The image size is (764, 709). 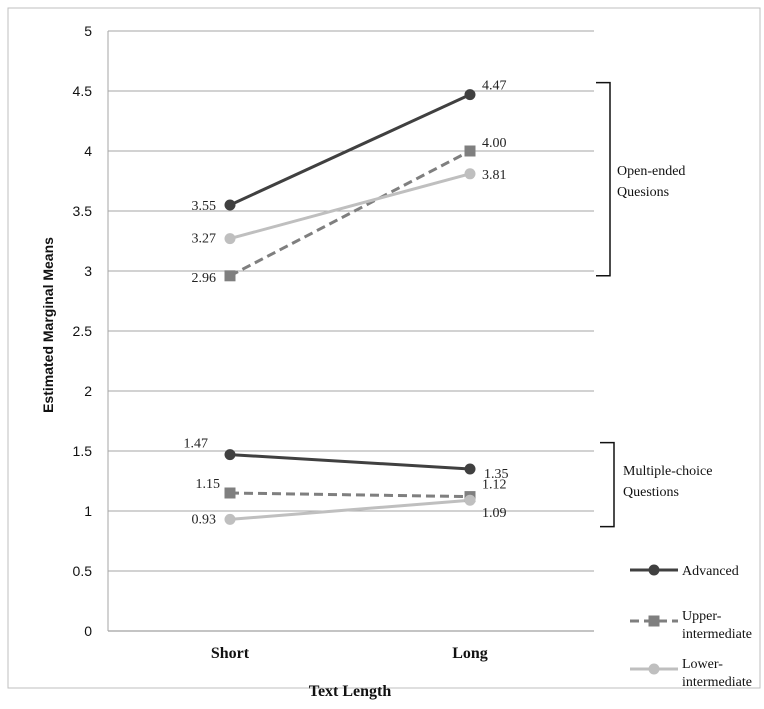 I want to click on data-label: 1.15, so click(x=208, y=484).